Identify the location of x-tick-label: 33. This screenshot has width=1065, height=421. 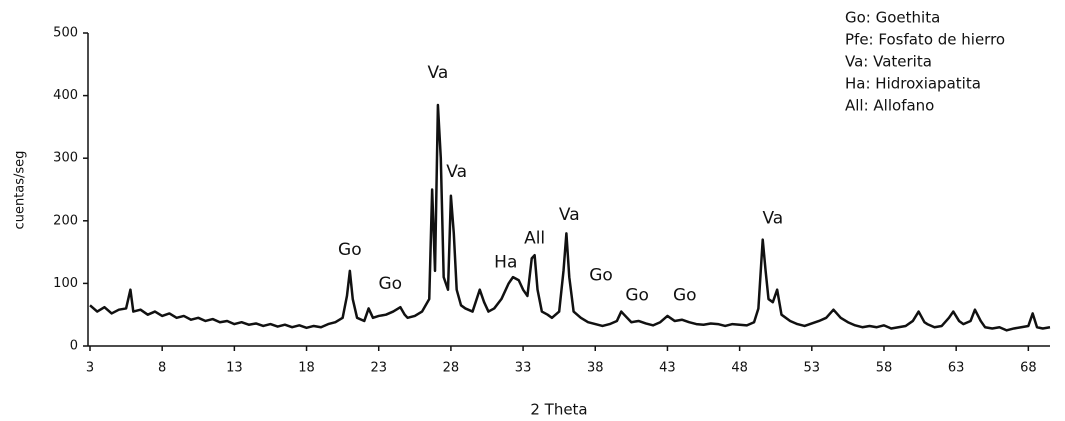
(523, 368).